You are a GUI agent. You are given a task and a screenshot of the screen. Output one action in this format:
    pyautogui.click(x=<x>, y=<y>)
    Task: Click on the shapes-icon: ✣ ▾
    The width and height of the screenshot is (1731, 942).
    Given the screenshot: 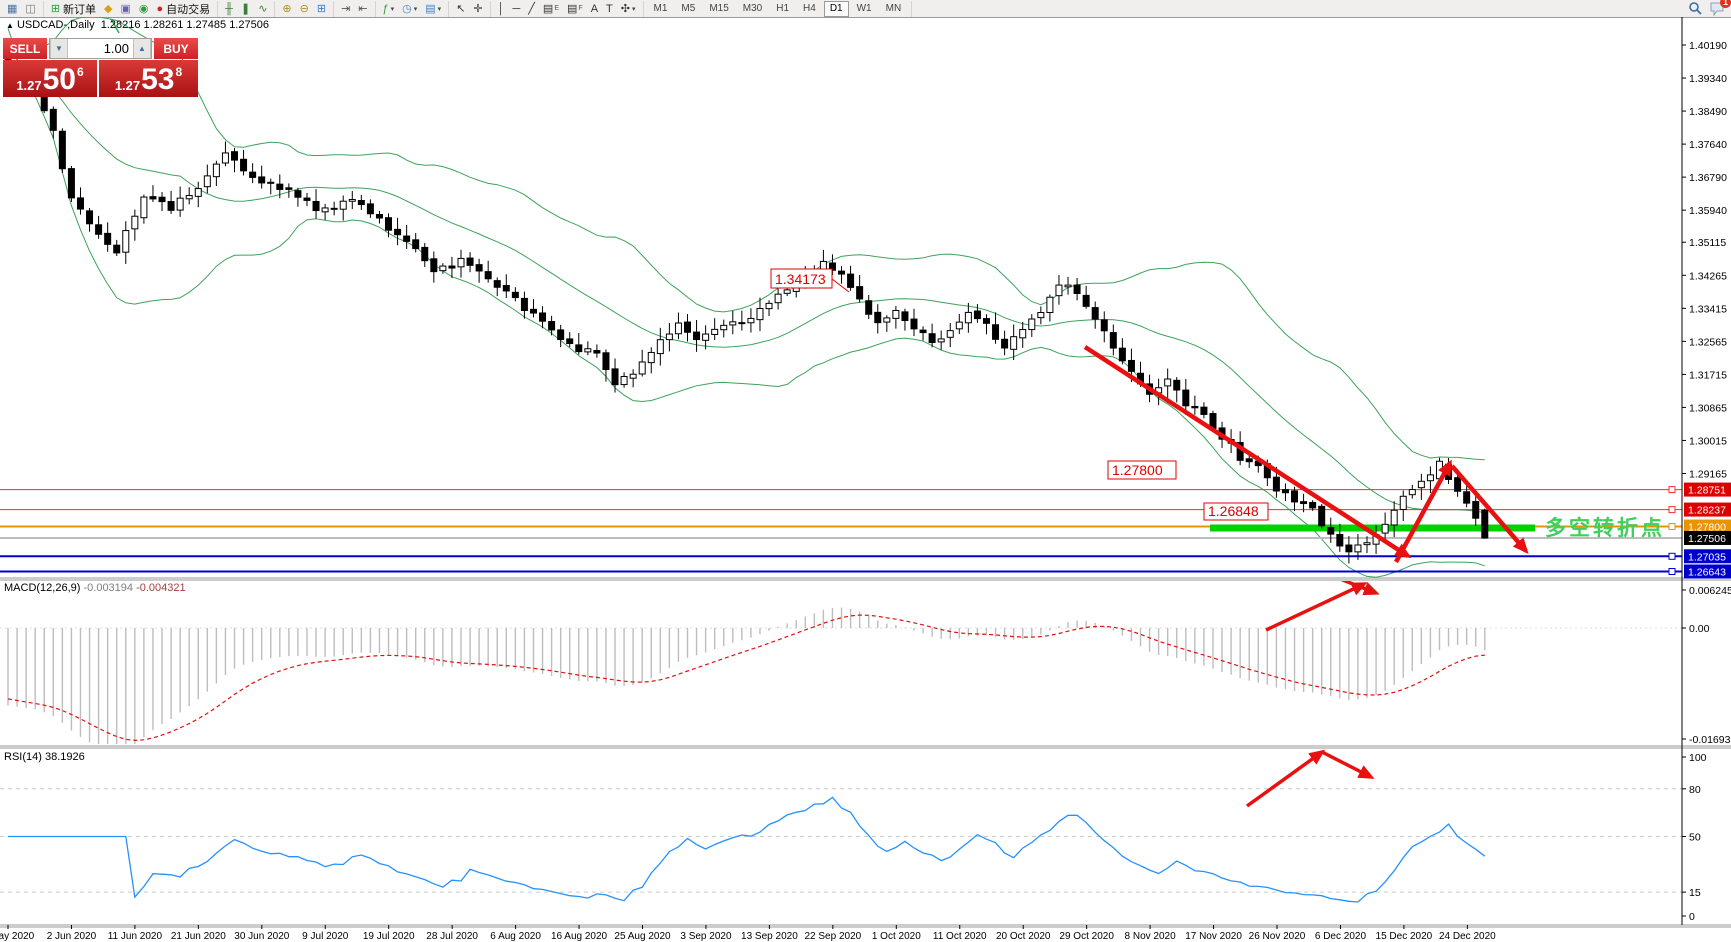 What is the action you would take?
    pyautogui.click(x=628, y=9)
    